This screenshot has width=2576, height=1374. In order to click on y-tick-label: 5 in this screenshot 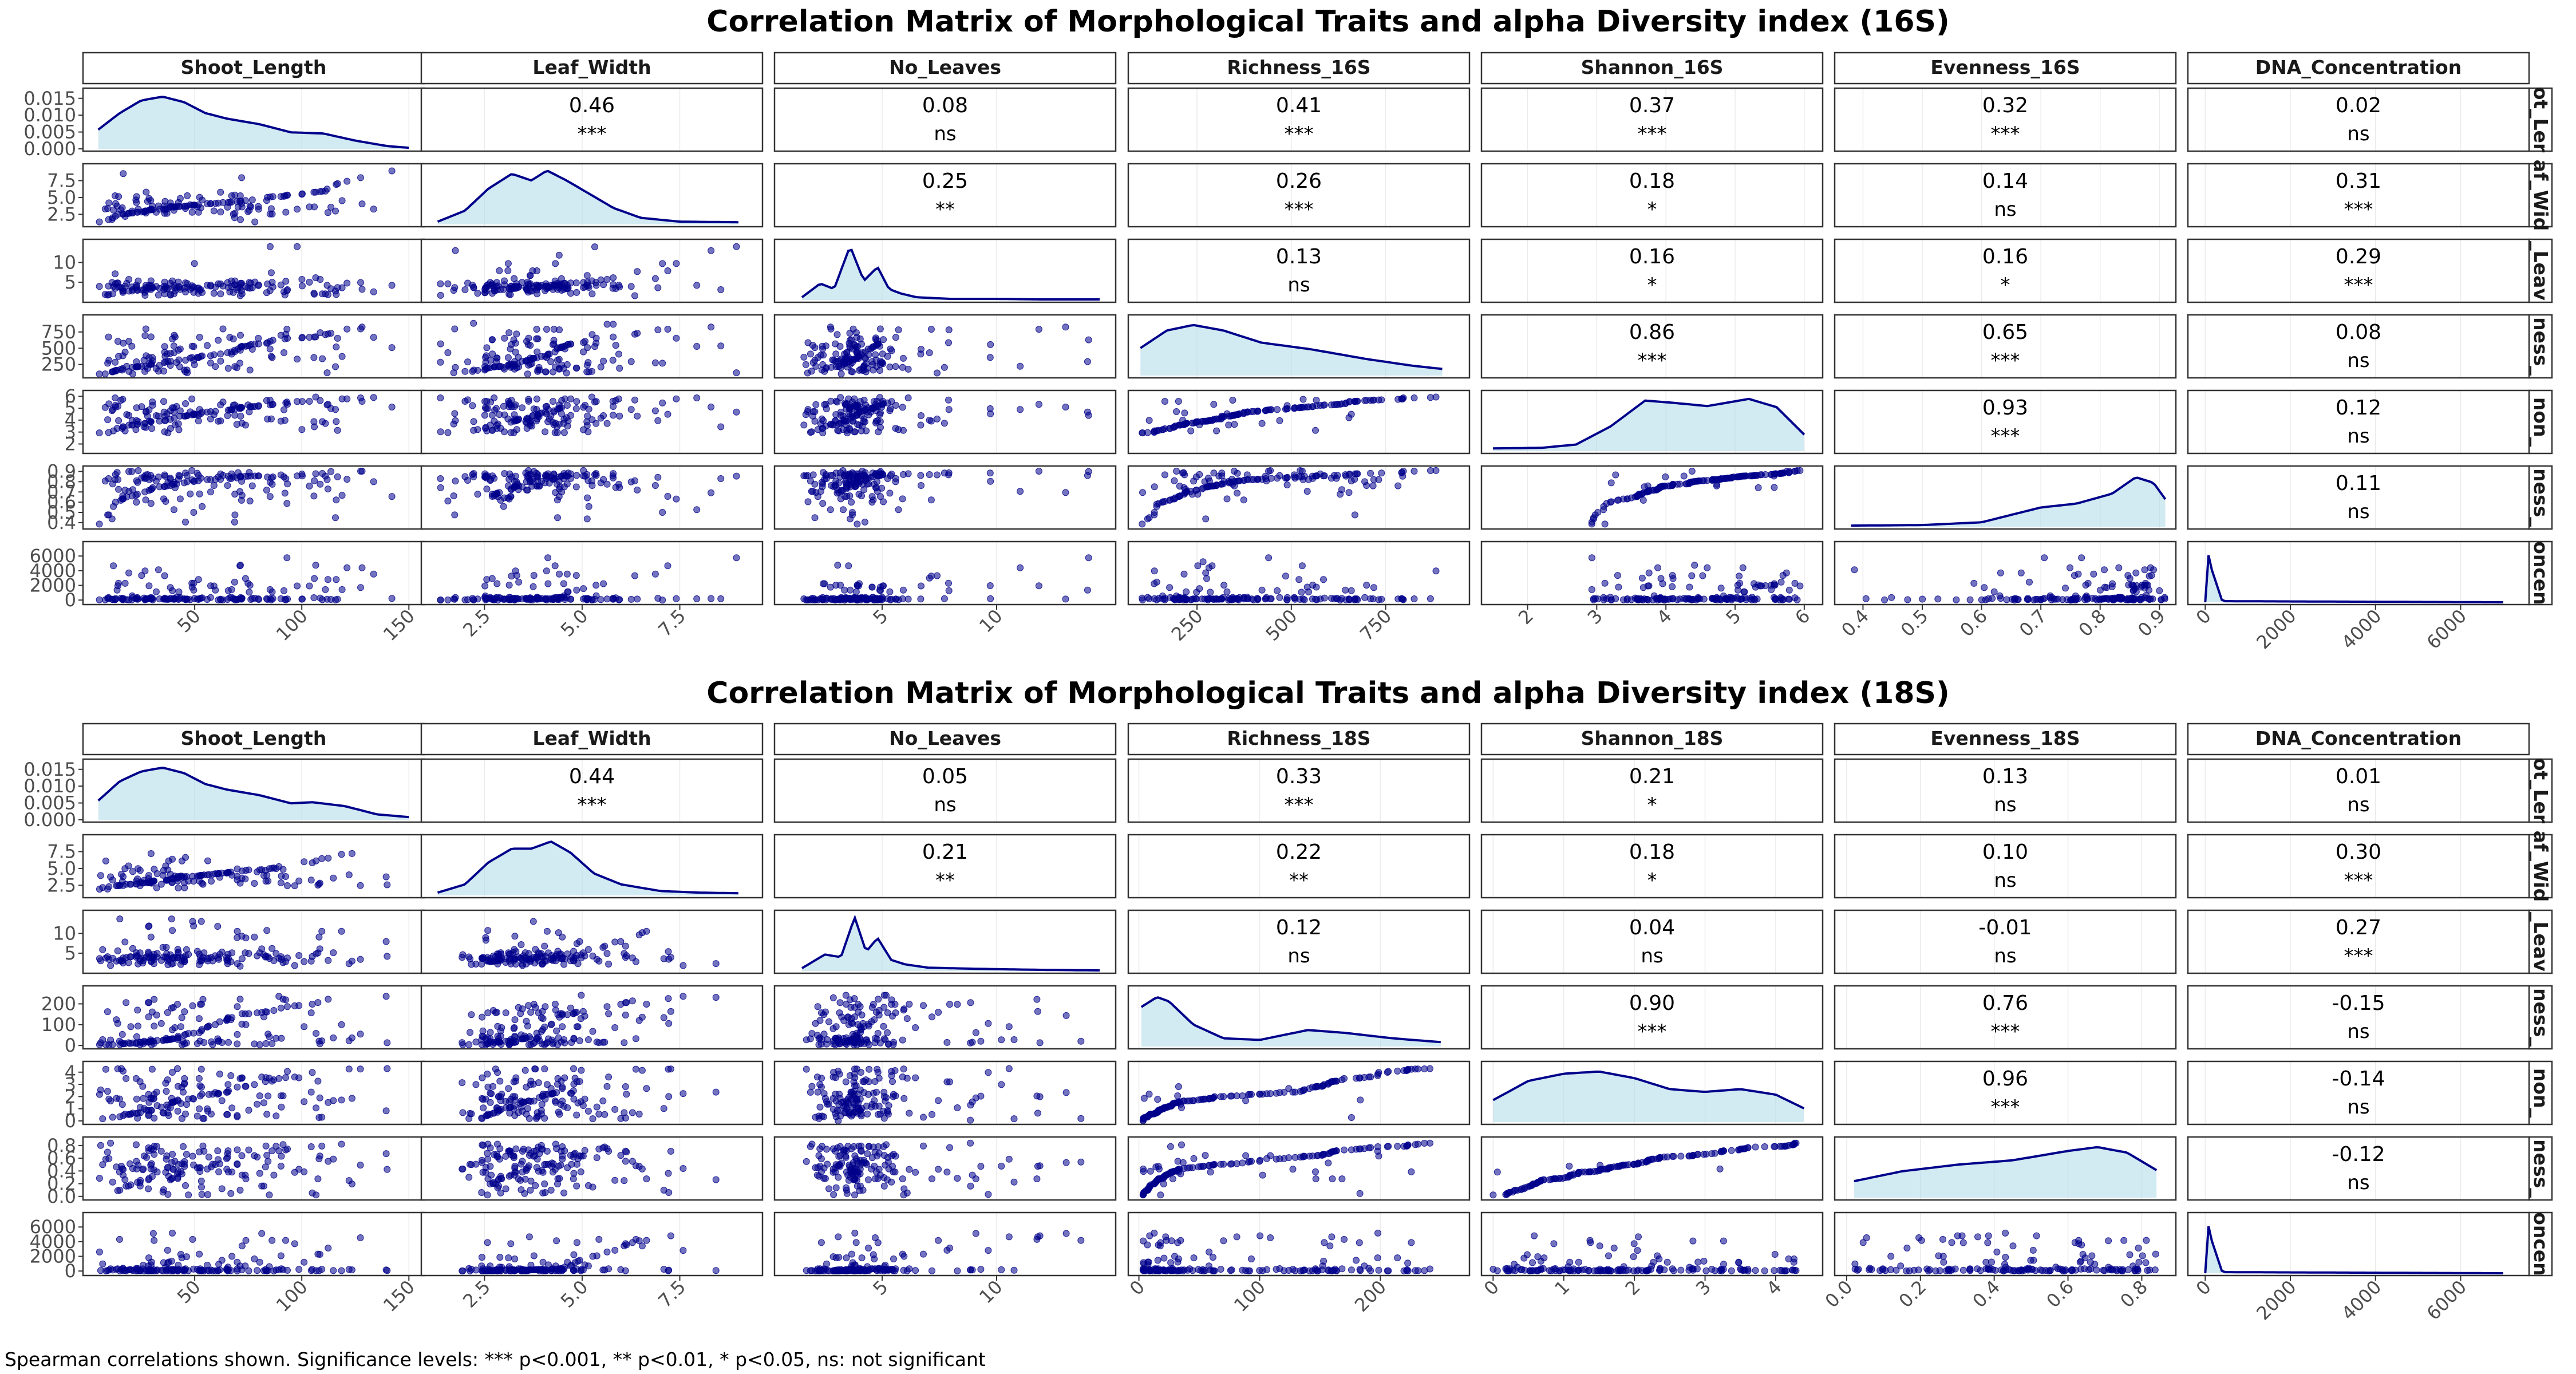, I will do `click(70, 282)`.